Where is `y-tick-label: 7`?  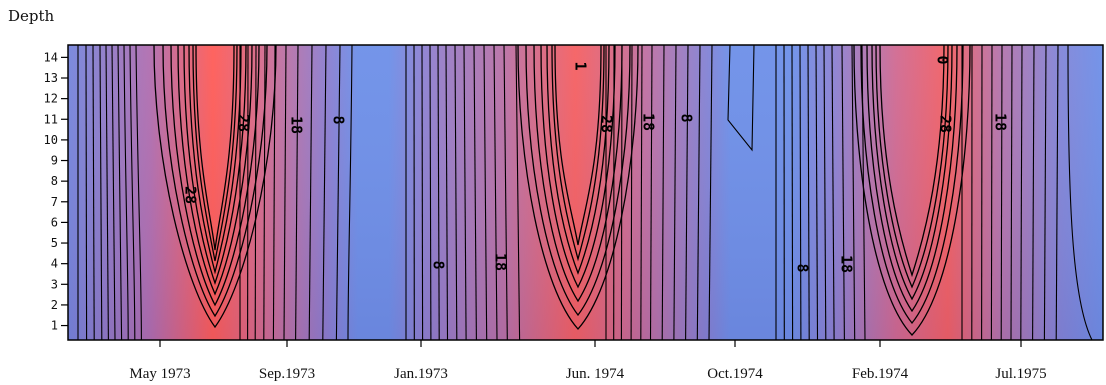
y-tick-label: 7 is located at coordinates (54, 202).